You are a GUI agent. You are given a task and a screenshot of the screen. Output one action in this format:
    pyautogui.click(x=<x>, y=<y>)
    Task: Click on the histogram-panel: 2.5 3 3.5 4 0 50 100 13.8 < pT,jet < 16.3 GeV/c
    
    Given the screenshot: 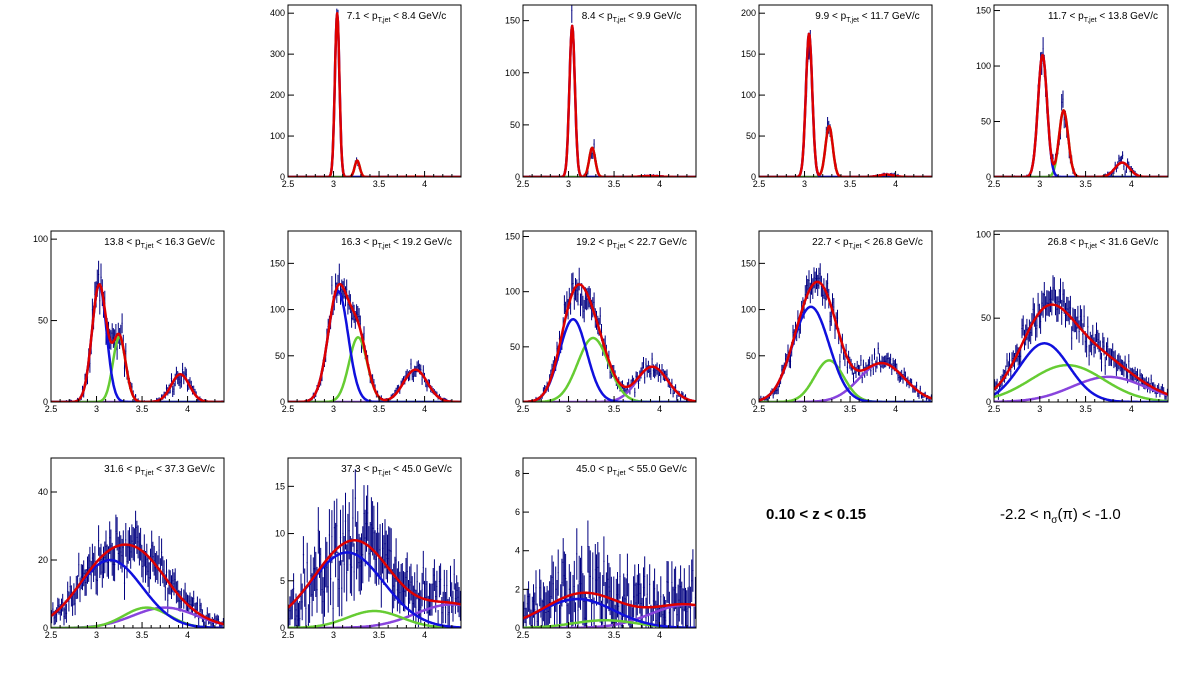 What is the action you would take?
    pyautogui.click(x=129, y=322)
    